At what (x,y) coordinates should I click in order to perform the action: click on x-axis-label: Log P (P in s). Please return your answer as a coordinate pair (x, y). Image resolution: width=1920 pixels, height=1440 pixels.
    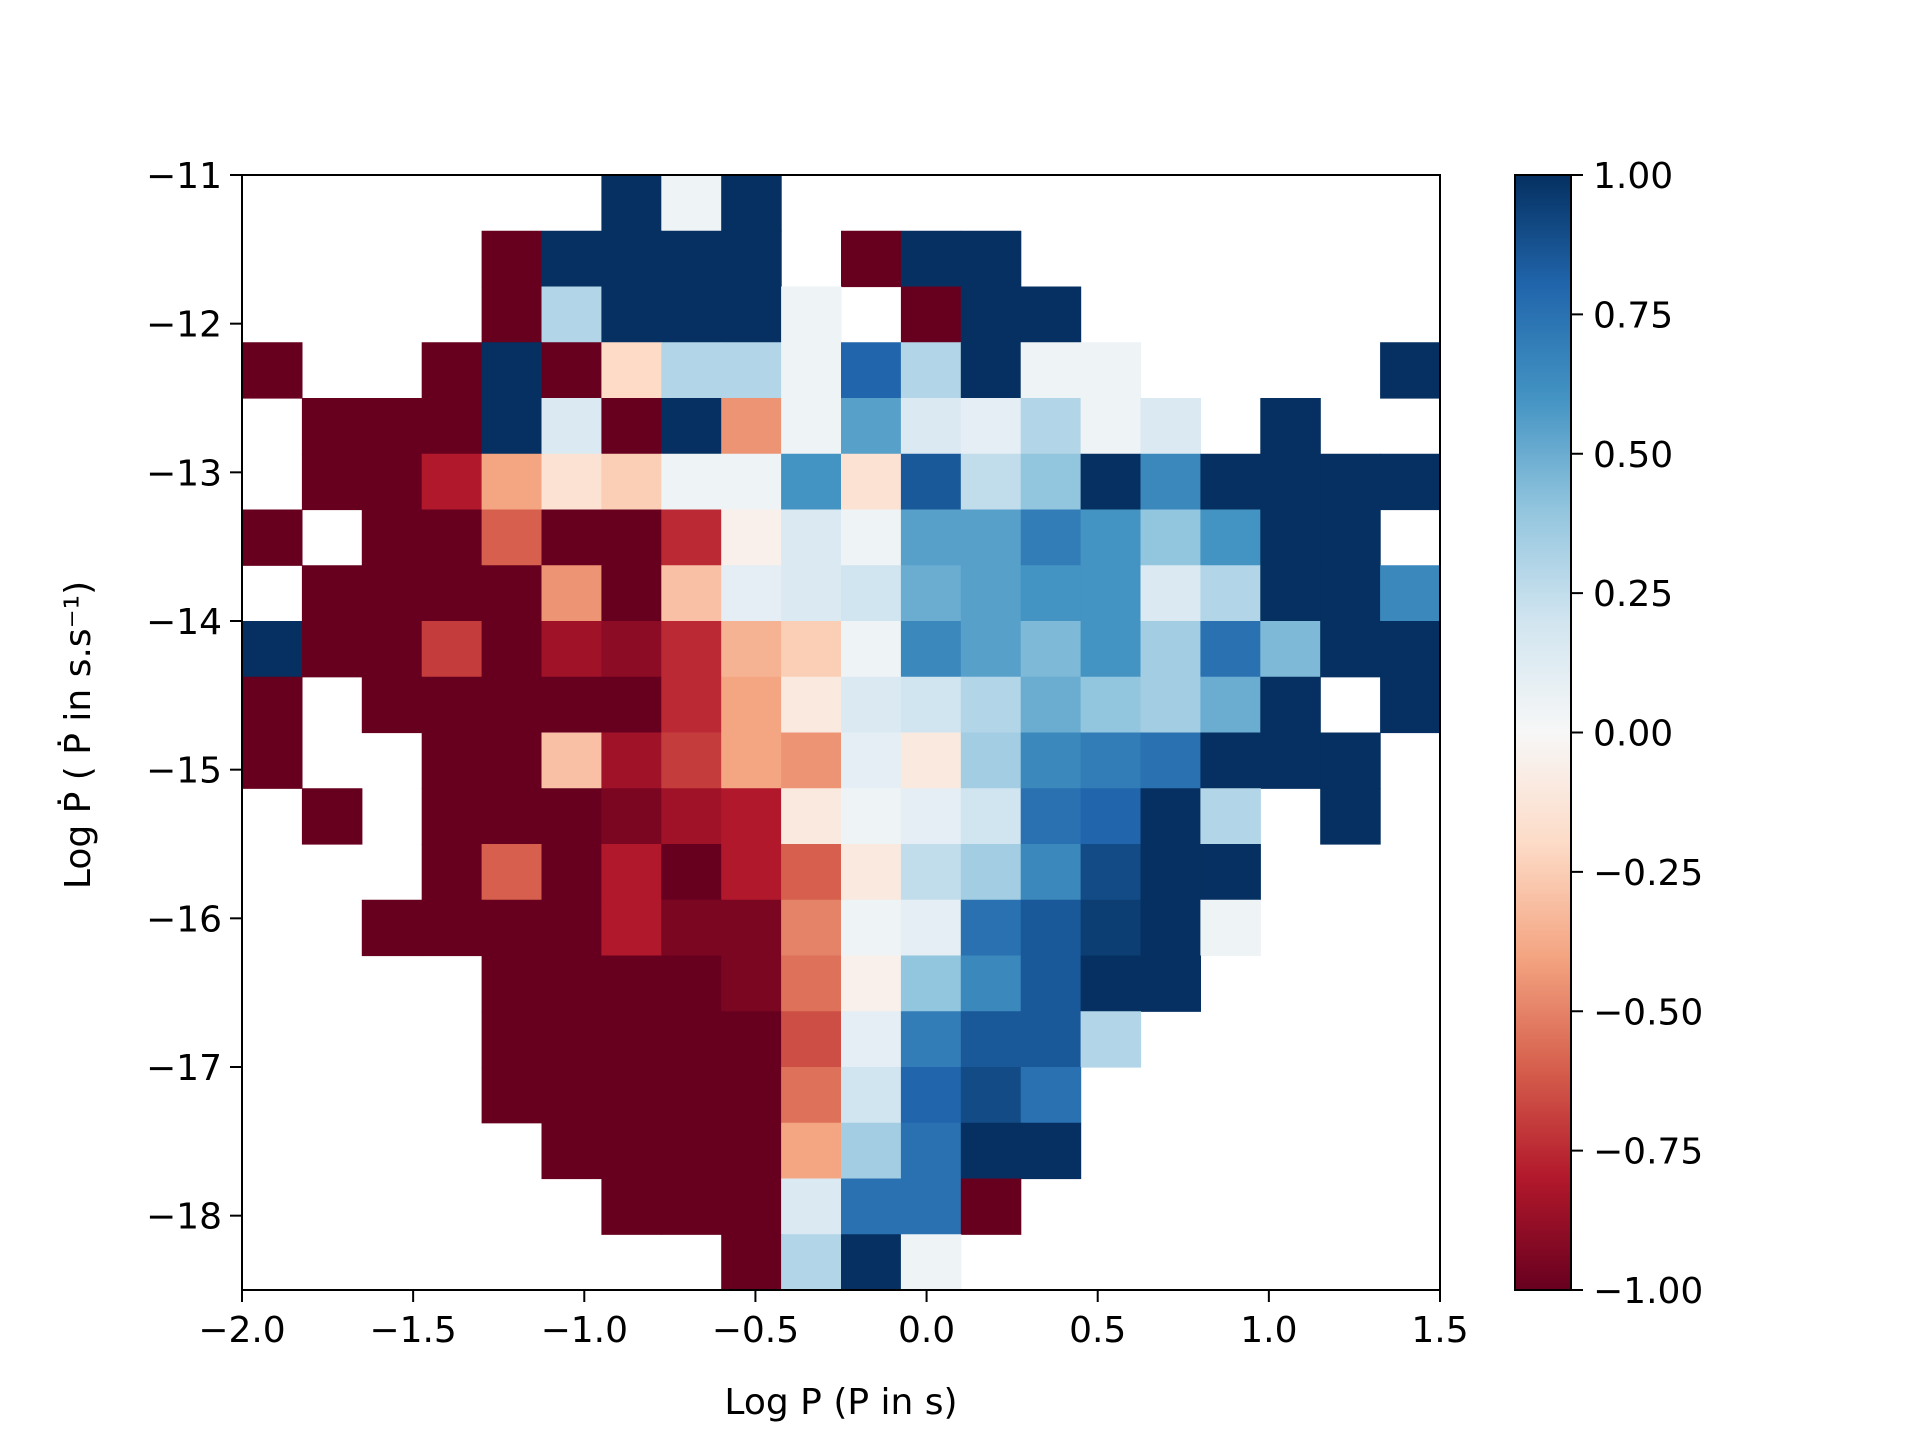
    Looking at the image, I should click on (840, 1402).